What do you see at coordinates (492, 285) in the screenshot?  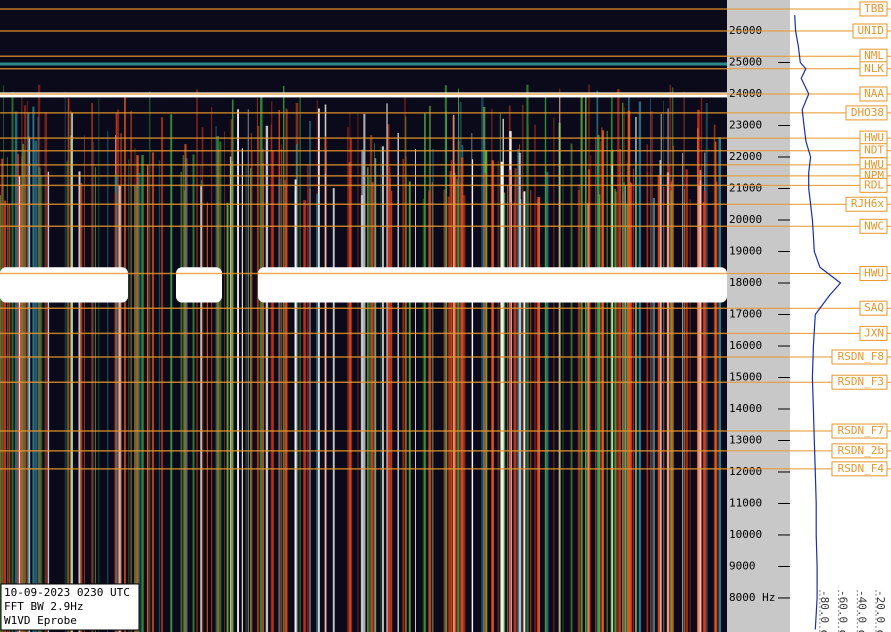 I see `saq-band` at bounding box center [492, 285].